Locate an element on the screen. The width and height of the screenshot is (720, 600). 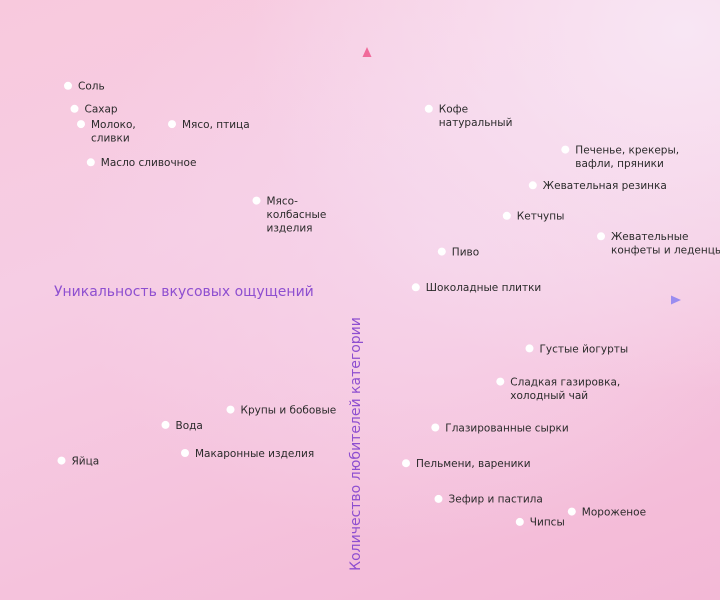
data-point-label-line: Молоко, is located at coordinates (113, 125).